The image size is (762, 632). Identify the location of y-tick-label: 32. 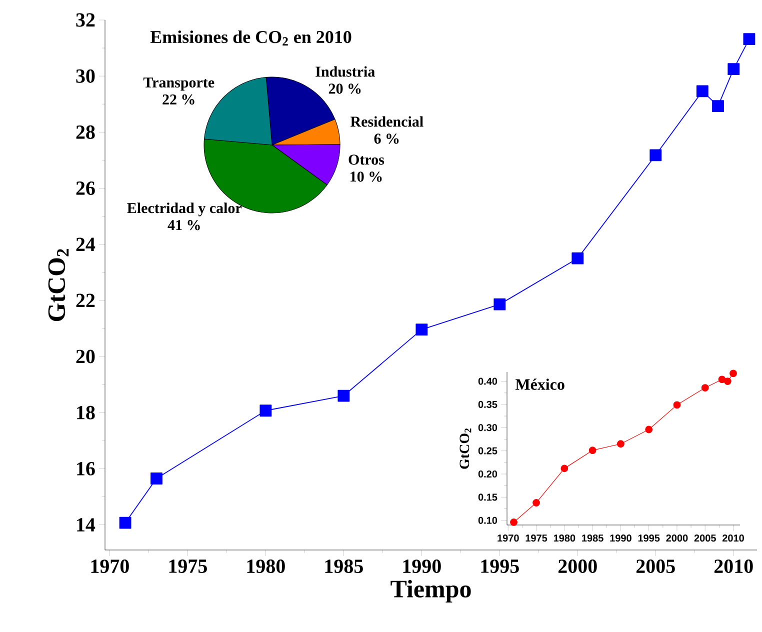
(85, 20).